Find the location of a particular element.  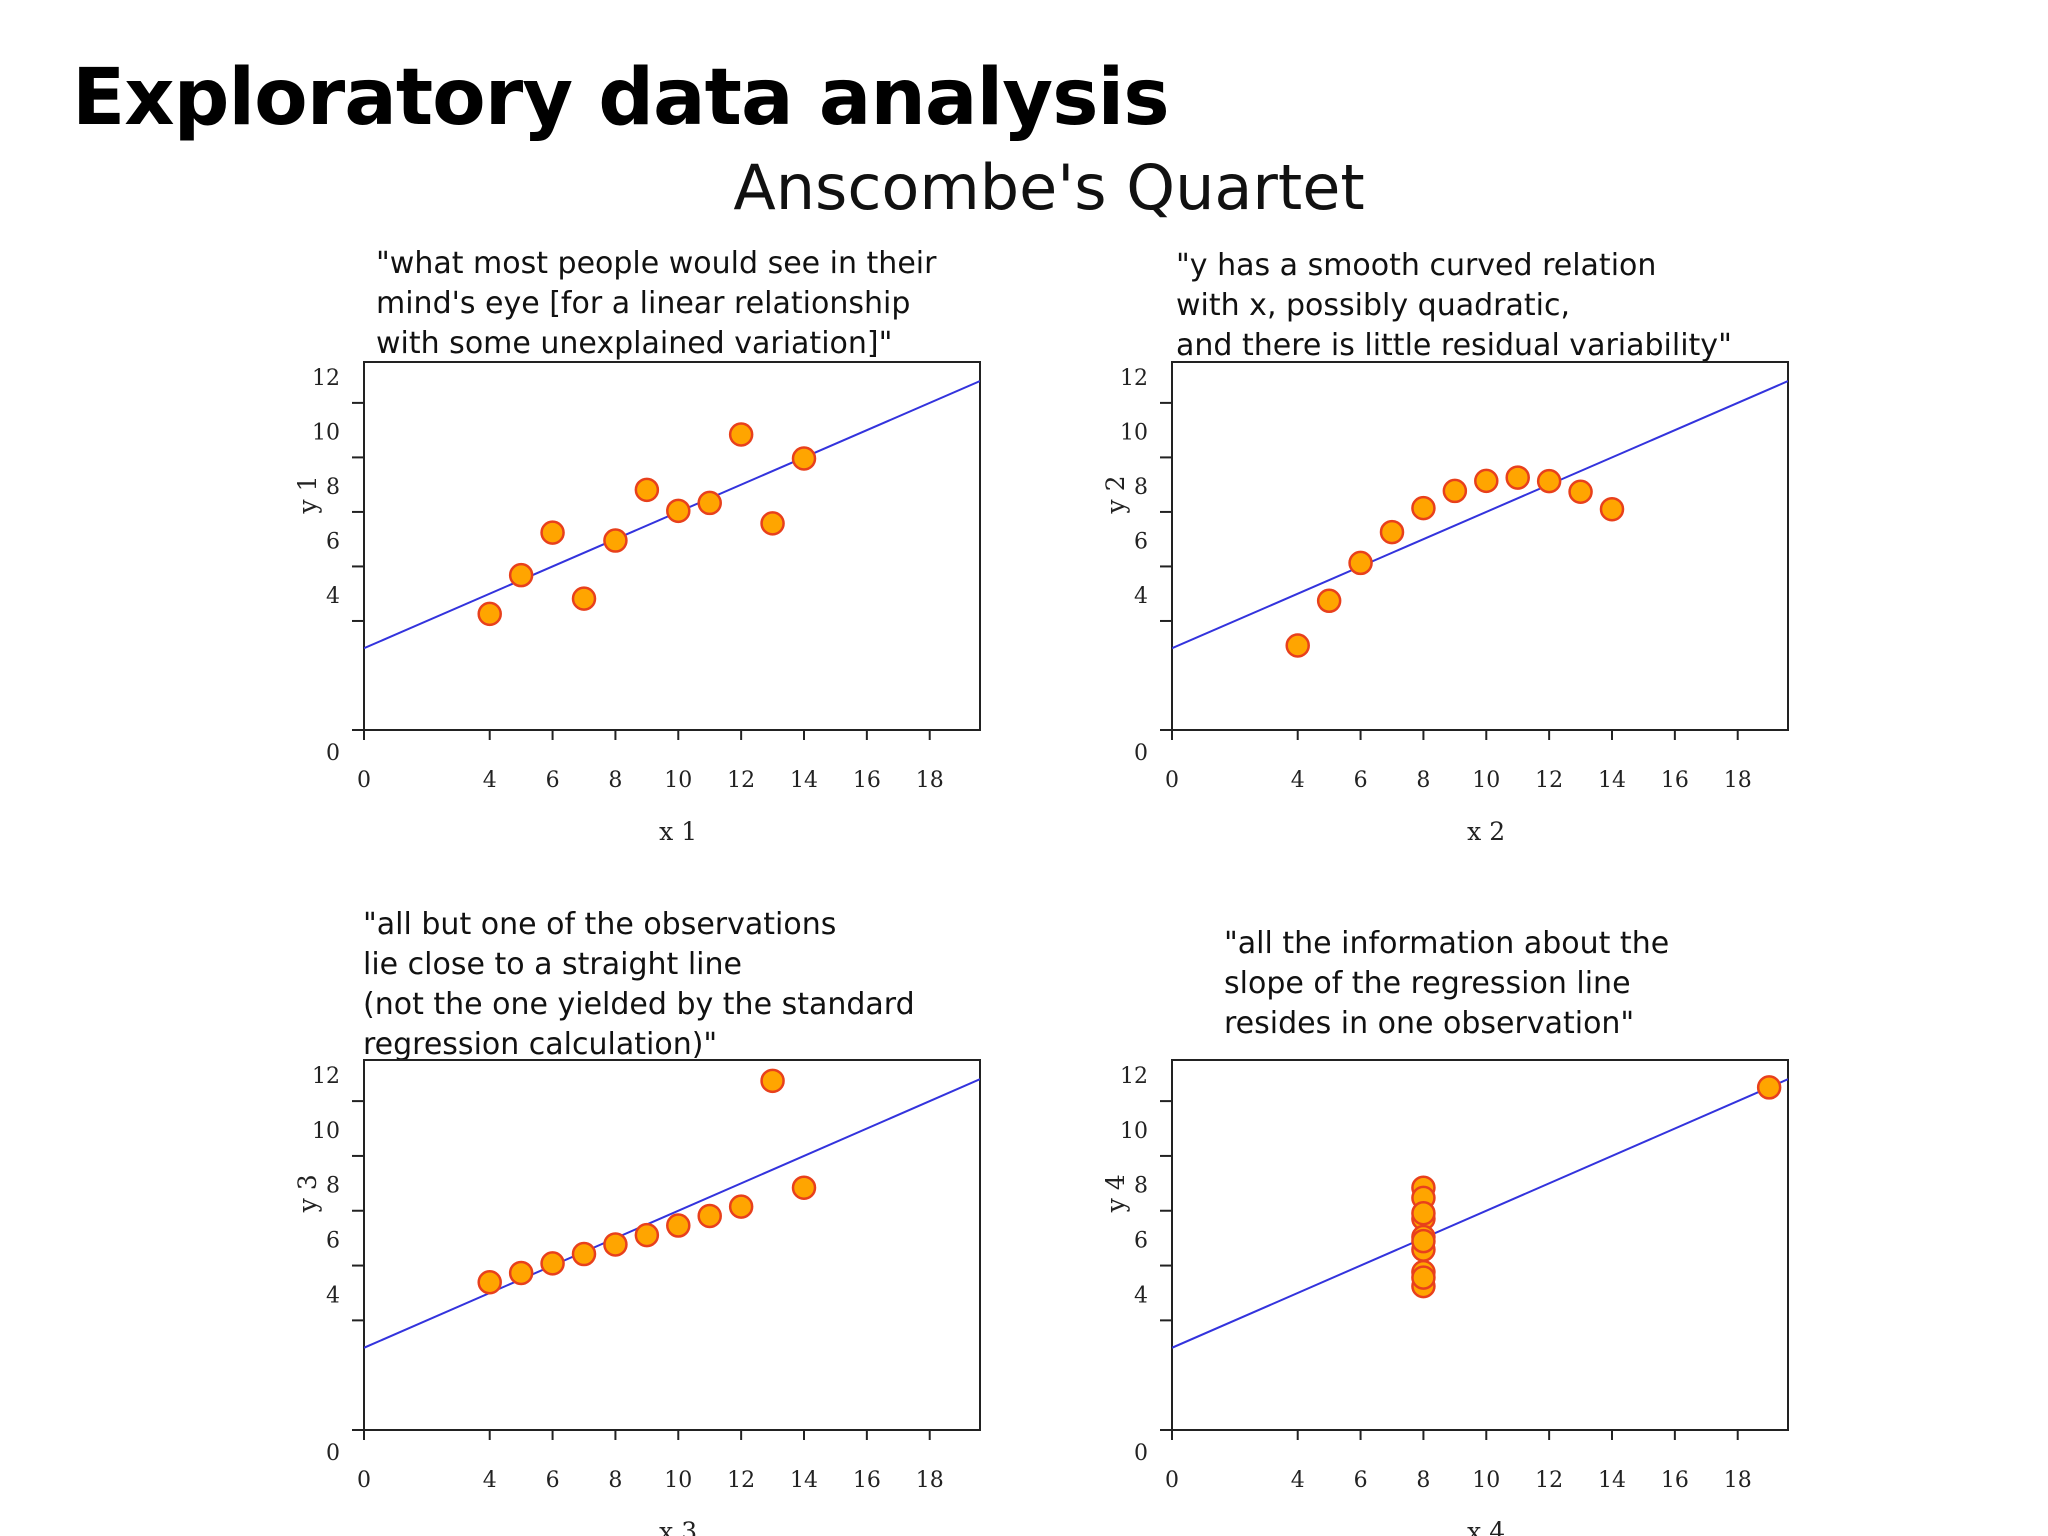

caption-line: "what most people would see in their is located at coordinates (656, 263).